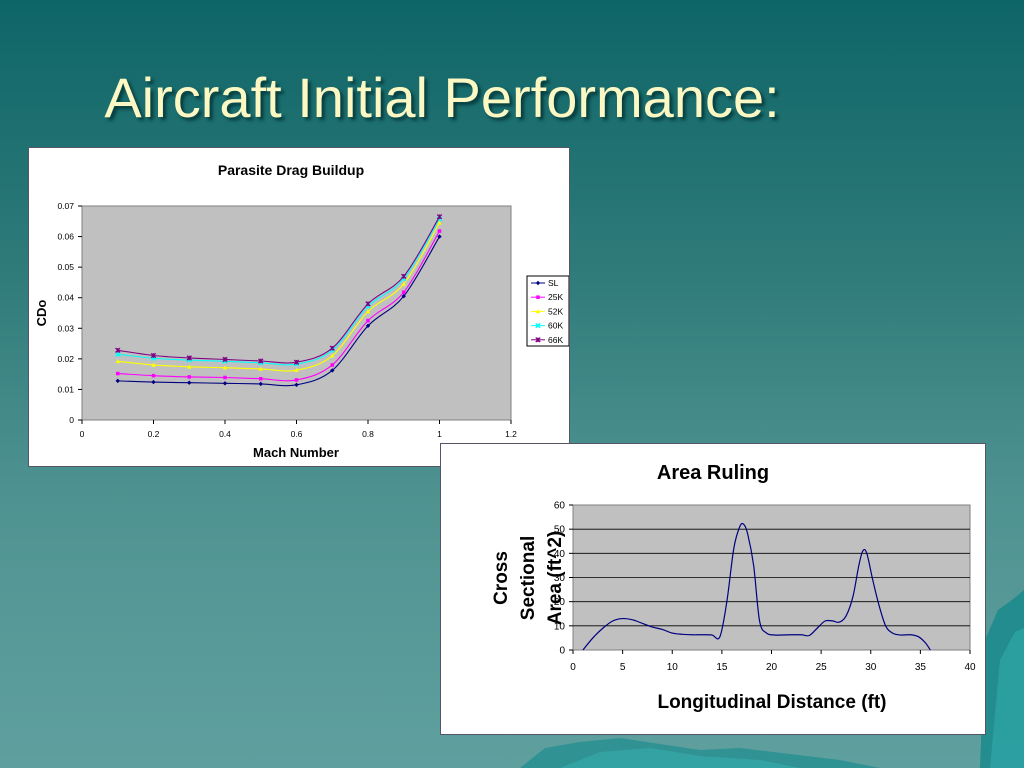  I want to click on x-tick-label: 1.2, so click(511, 434).